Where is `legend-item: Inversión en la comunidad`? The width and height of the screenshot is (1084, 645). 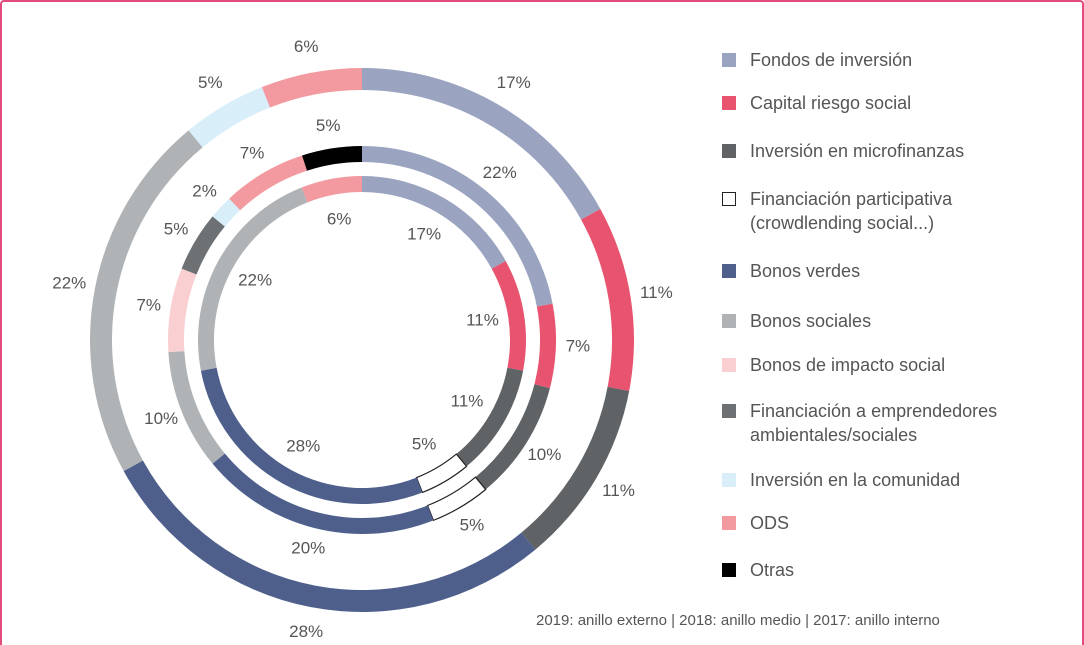 legend-item: Inversión en la comunidad is located at coordinates (892, 480).